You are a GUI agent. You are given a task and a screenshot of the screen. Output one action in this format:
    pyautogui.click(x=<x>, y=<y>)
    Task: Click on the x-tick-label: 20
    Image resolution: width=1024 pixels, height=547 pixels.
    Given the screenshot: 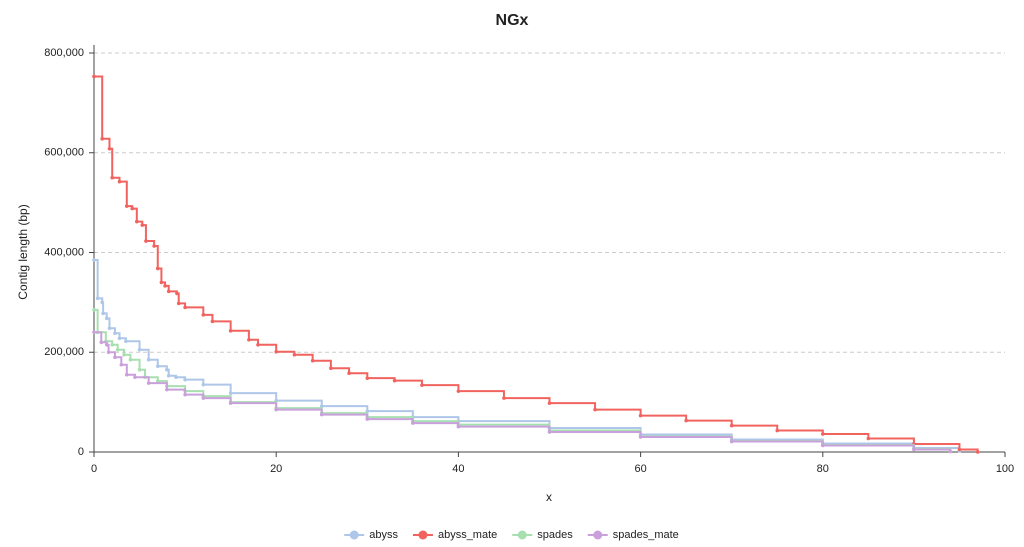 What is the action you would take?
    pyautogui.click(x=276, y=469)
    